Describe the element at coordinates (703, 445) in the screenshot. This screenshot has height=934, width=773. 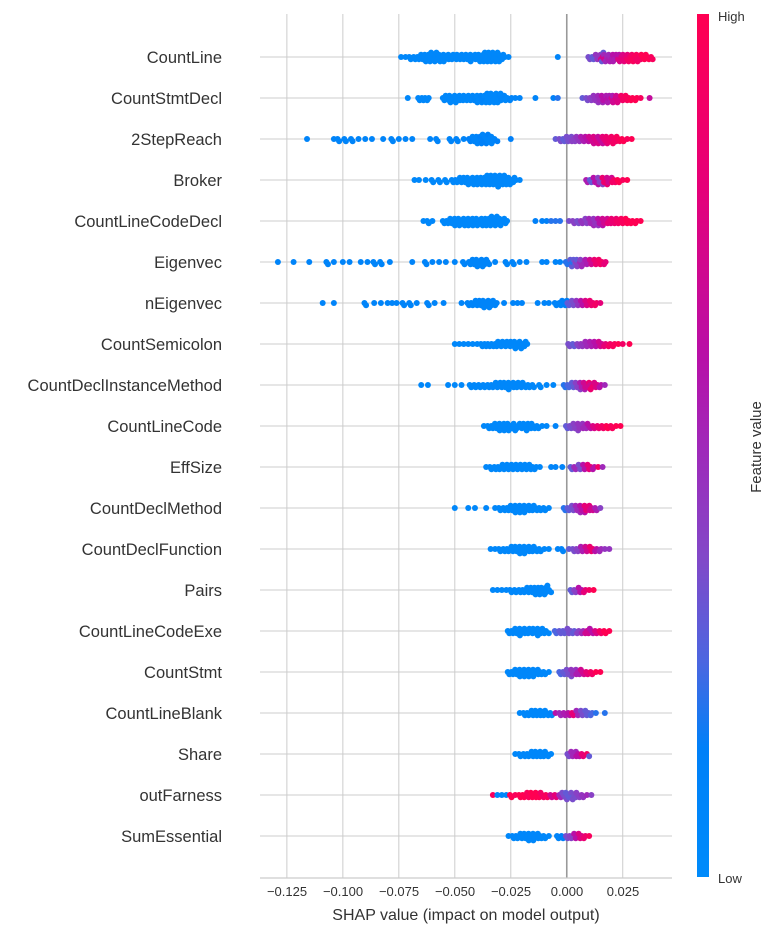
I see `colorbar` at that location.